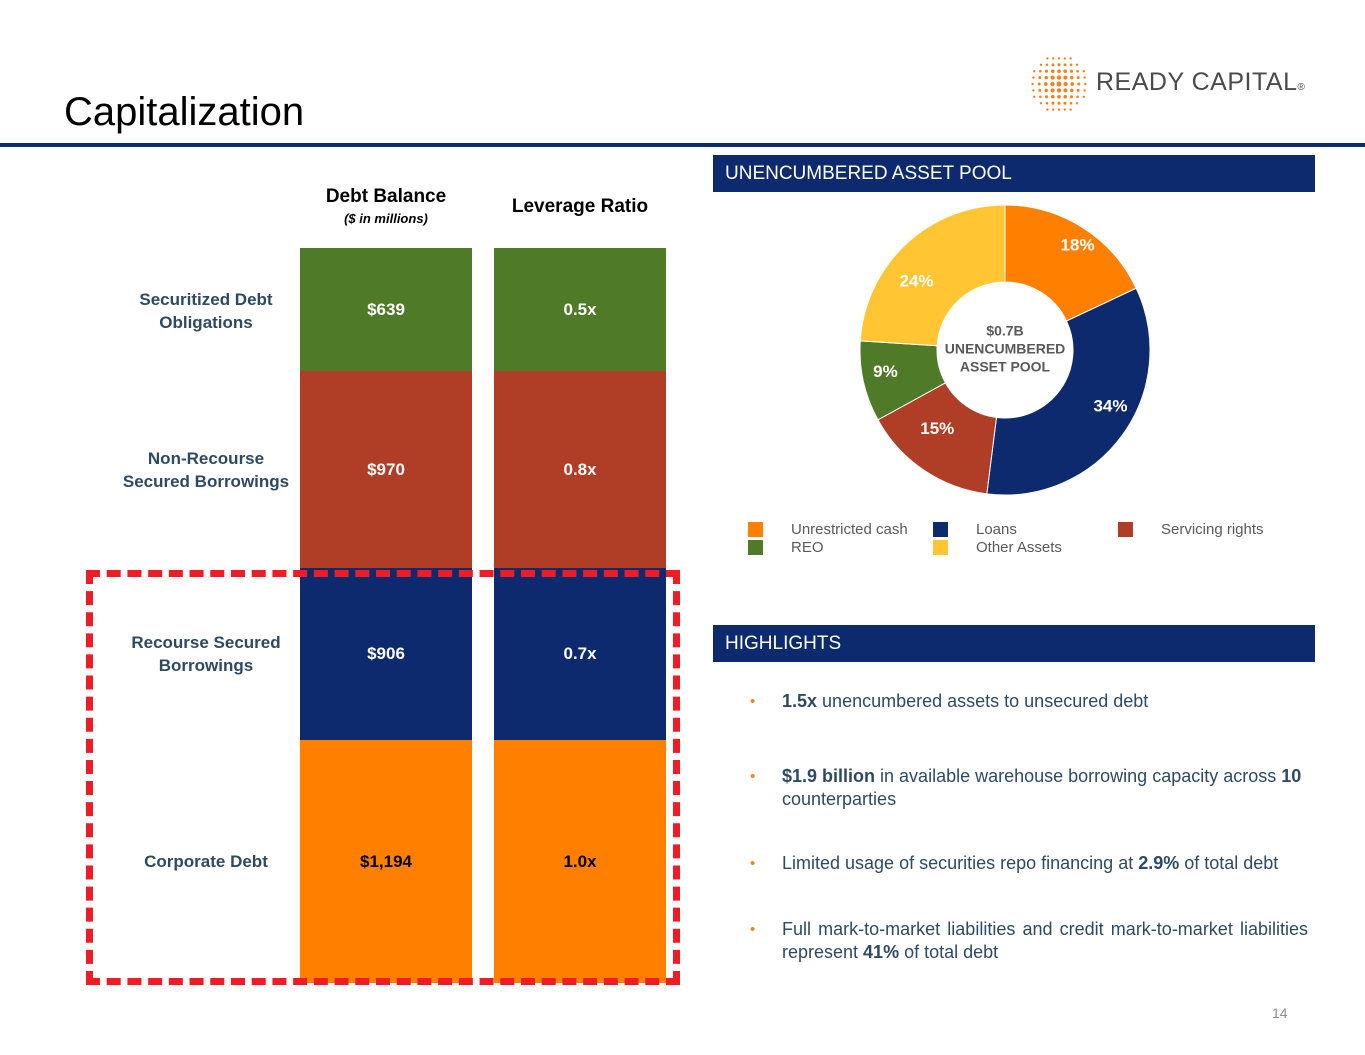 The image size is (1365, 1055). Describe the element at coordinates (1004, 331) in the screenshot. I see `donut-center-label: $0.7B` at that location.